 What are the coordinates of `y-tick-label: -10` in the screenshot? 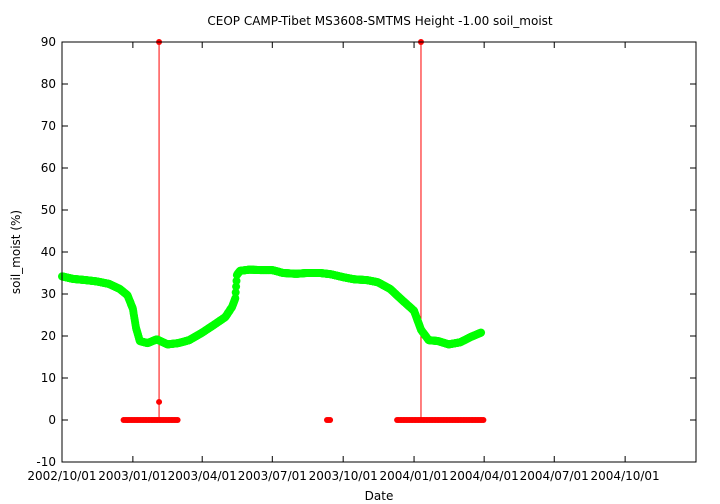 It's located at (46, 462).